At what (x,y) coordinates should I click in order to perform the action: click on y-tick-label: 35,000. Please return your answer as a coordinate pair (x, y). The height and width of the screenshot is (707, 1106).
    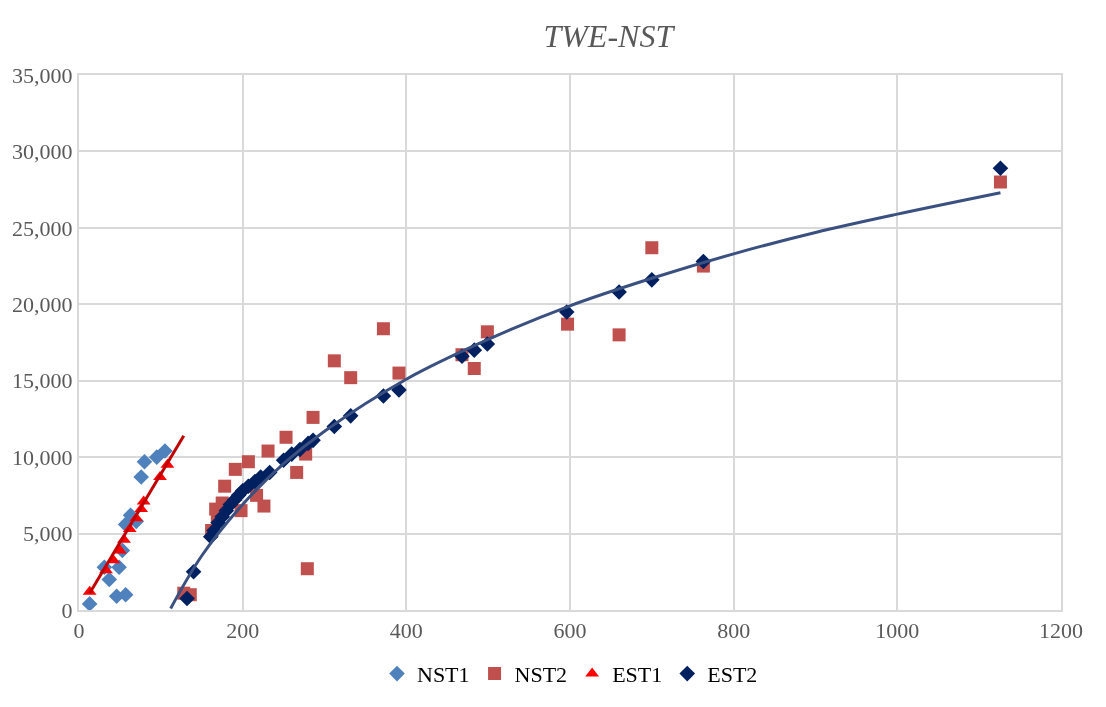
    Looking at the image, I should click on (42, 75).